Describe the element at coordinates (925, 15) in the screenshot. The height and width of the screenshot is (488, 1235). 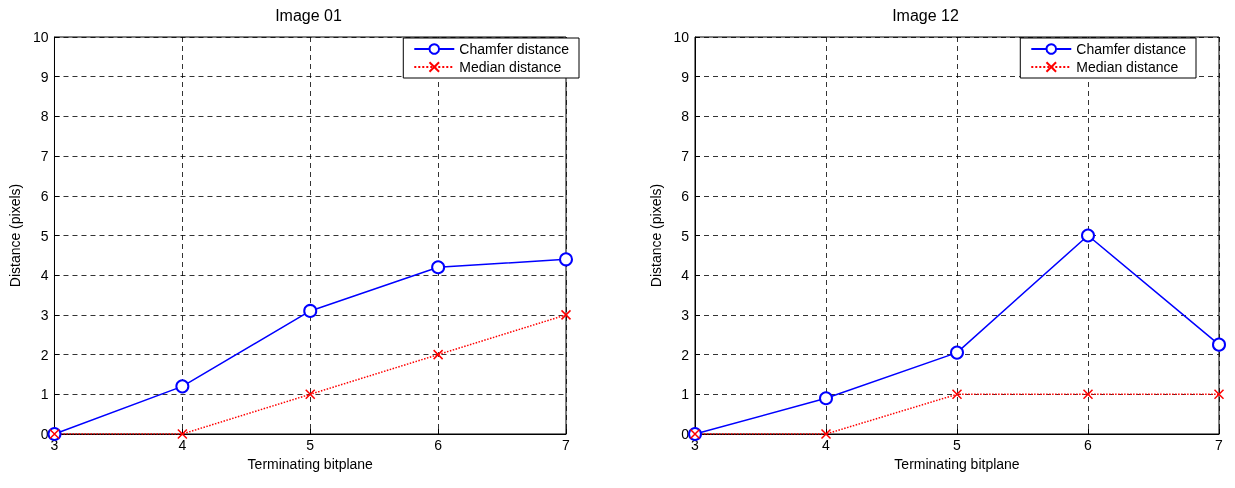
I see `chart-title: Image 12` at that location.